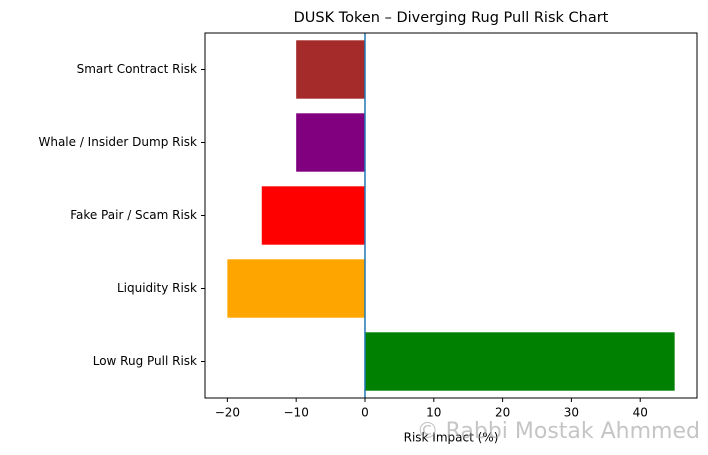  What do you see at coordinates (558, 431) in the screenshot?
I see `watermark: © Rabbi Mostak Ahmmed` at bounding box center [558, 431].